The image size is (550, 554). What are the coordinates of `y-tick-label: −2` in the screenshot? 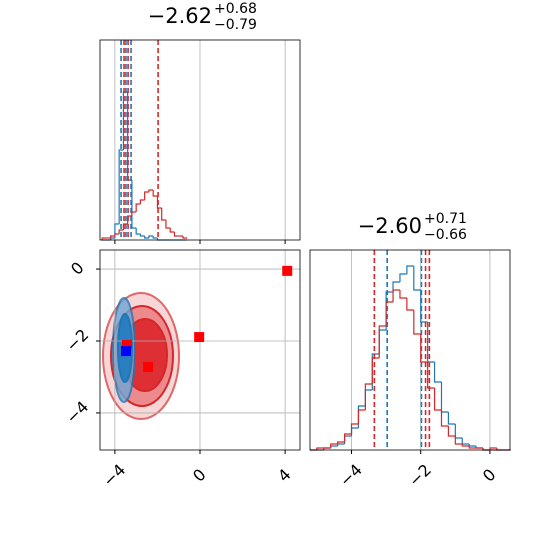 It's located at (77, 340).